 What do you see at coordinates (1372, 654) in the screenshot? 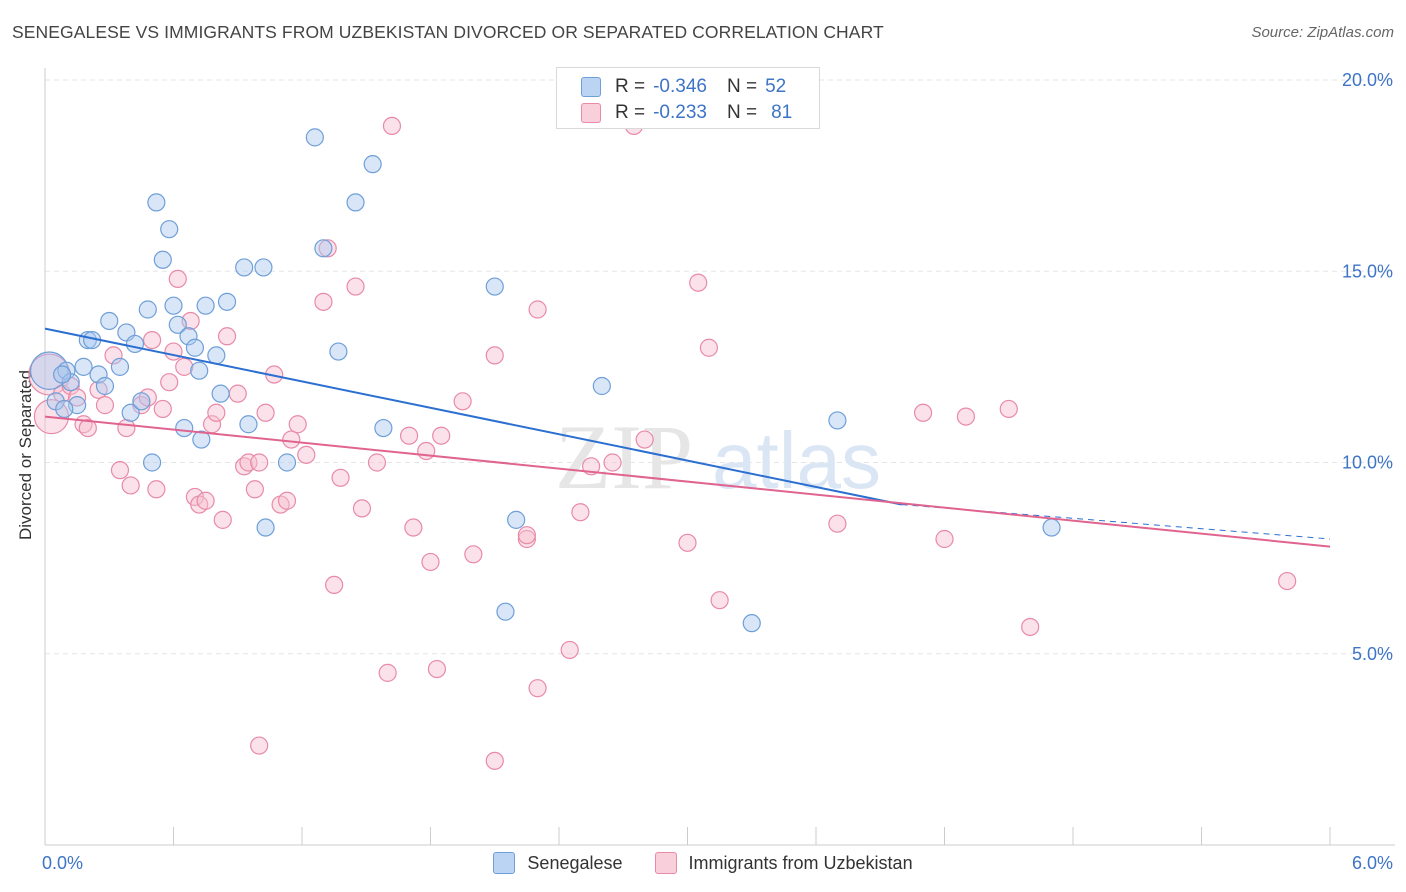
I see `y-tick-label: 5.0%` at bounding box center [1372, 654].